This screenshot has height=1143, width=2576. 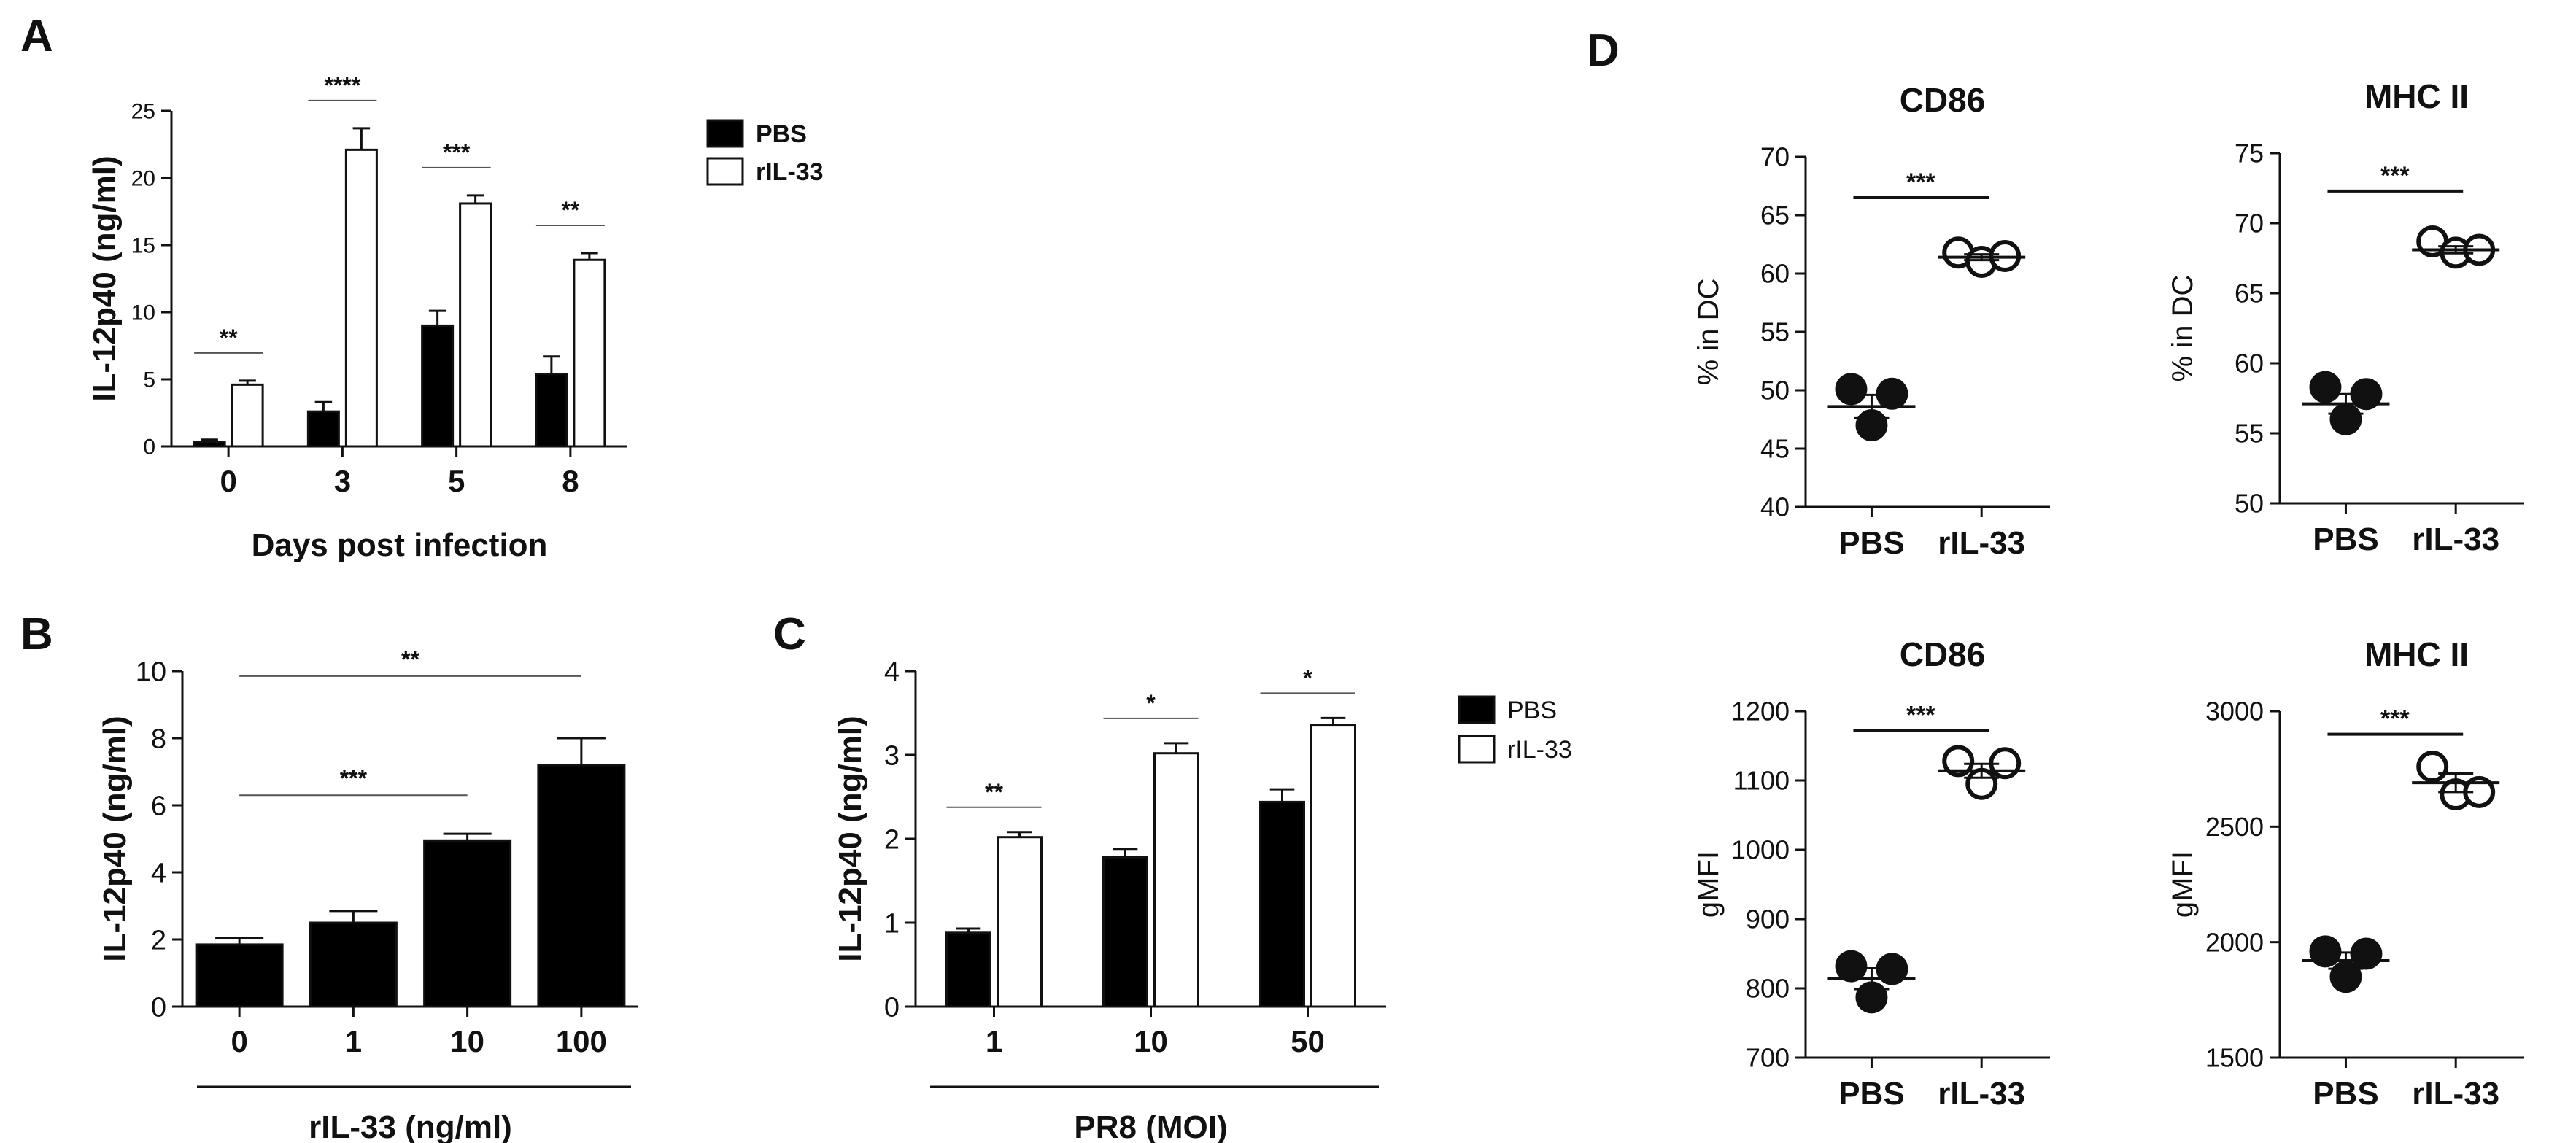 What do you see at coordinates (410, 659) in the screenshot?
I see `comparison-label: **` at bounding box center [410, 659].